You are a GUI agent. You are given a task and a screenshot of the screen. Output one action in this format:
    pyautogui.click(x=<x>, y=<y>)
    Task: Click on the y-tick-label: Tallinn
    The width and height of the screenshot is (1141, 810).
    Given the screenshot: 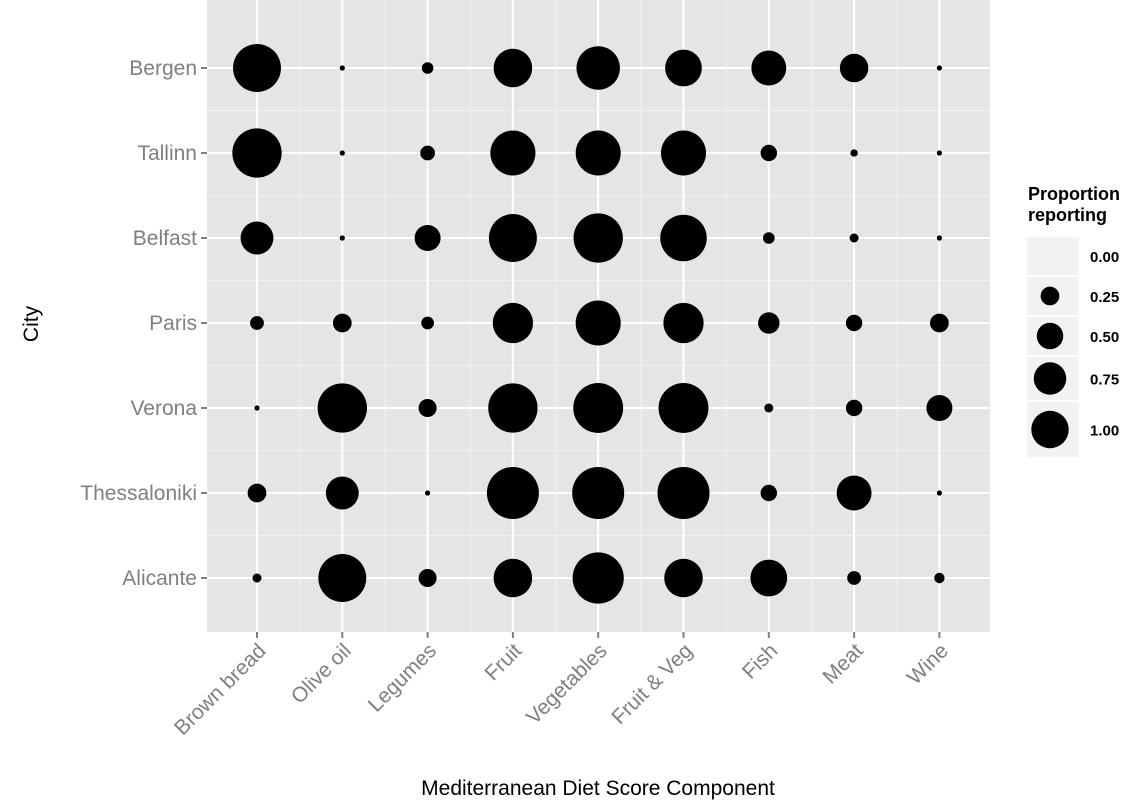 What is the action you would take?
    pyautogui.click(x=167, y=153)
    